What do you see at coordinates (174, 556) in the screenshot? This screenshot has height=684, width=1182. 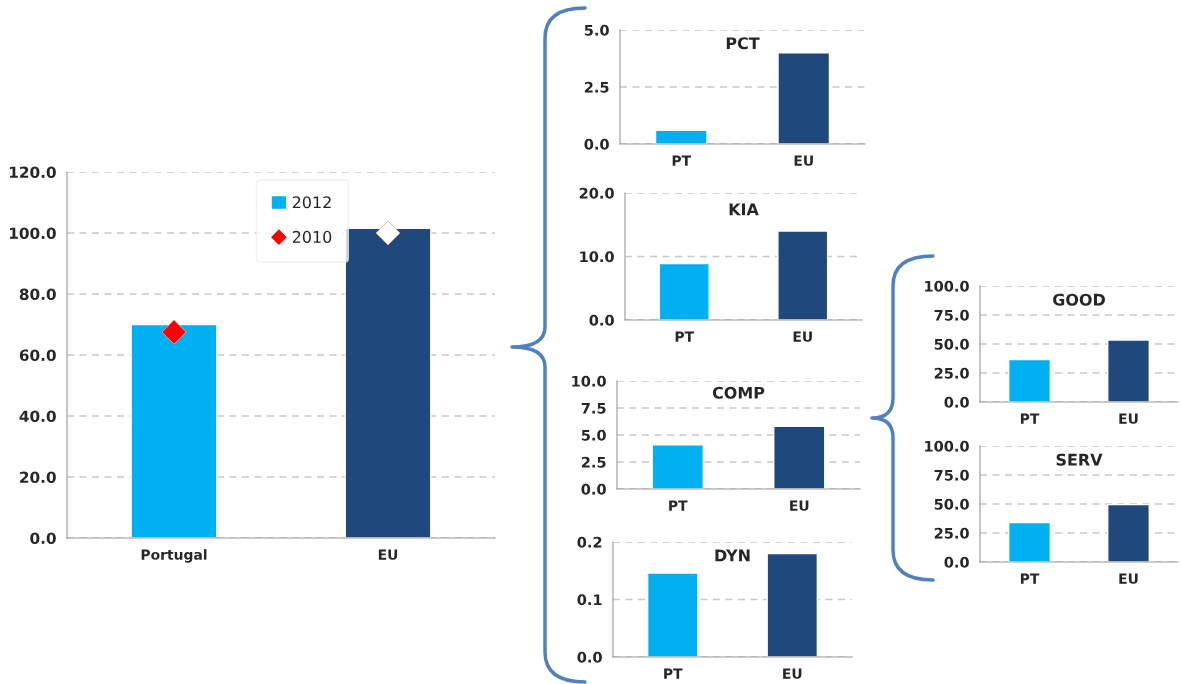 I see `x-tick-label: Portugal` at bounding box center [174, 556].